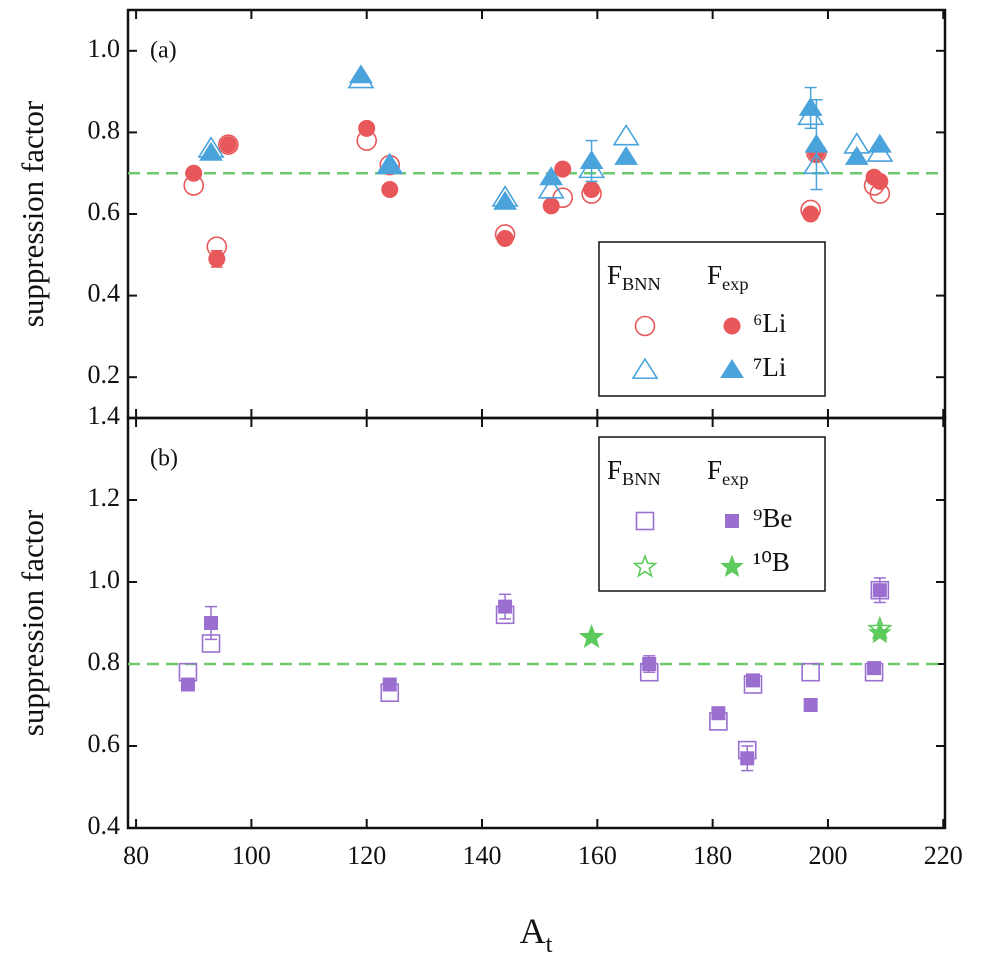 This screenshot has width=982, height=966. What do you see at coordinates (772, 518) in the screenshot?
I see `legend-label: ⁹Be` at bounding box center [772, 518].